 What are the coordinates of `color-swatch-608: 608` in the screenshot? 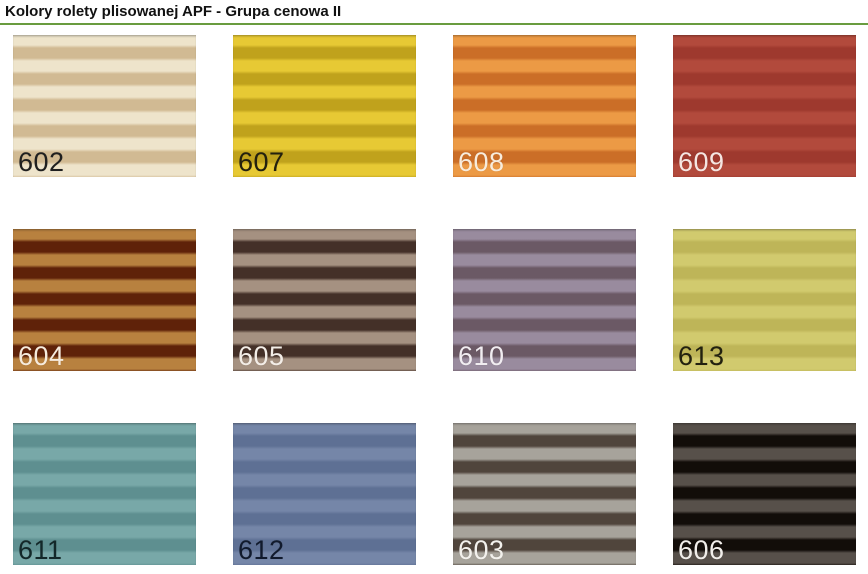 It's located at (544, 106).